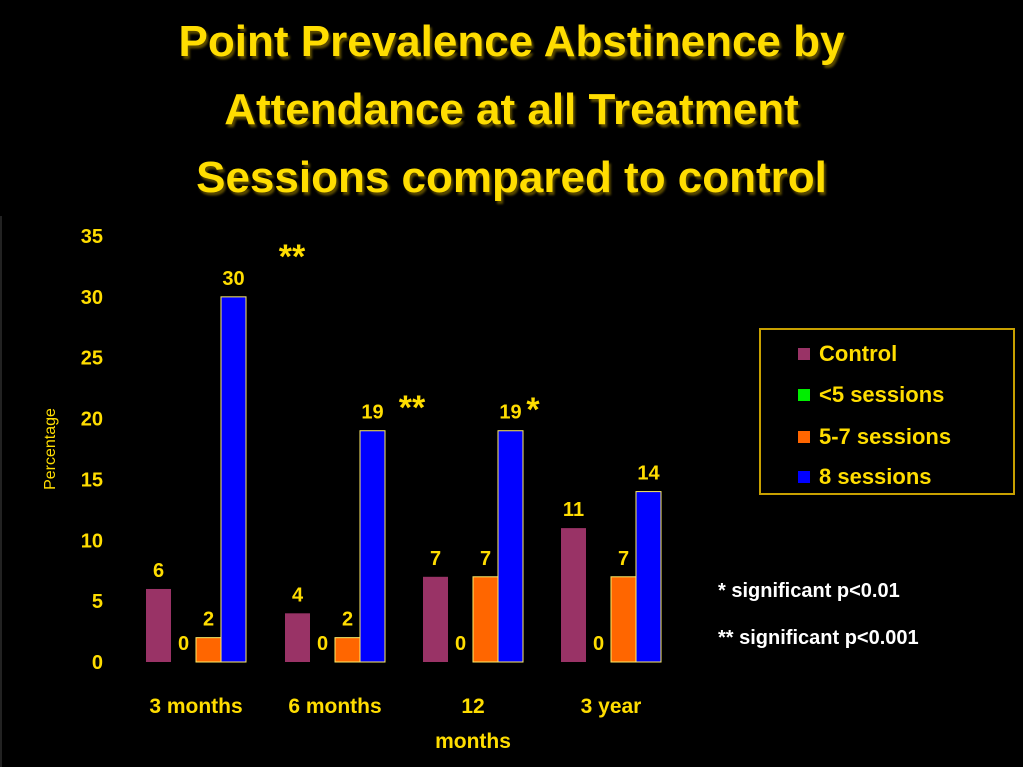 This screenshot has height=767, width=1023. I want to click on chart-title-line: Point Prevalence Abstinence by, so click(511, 41).